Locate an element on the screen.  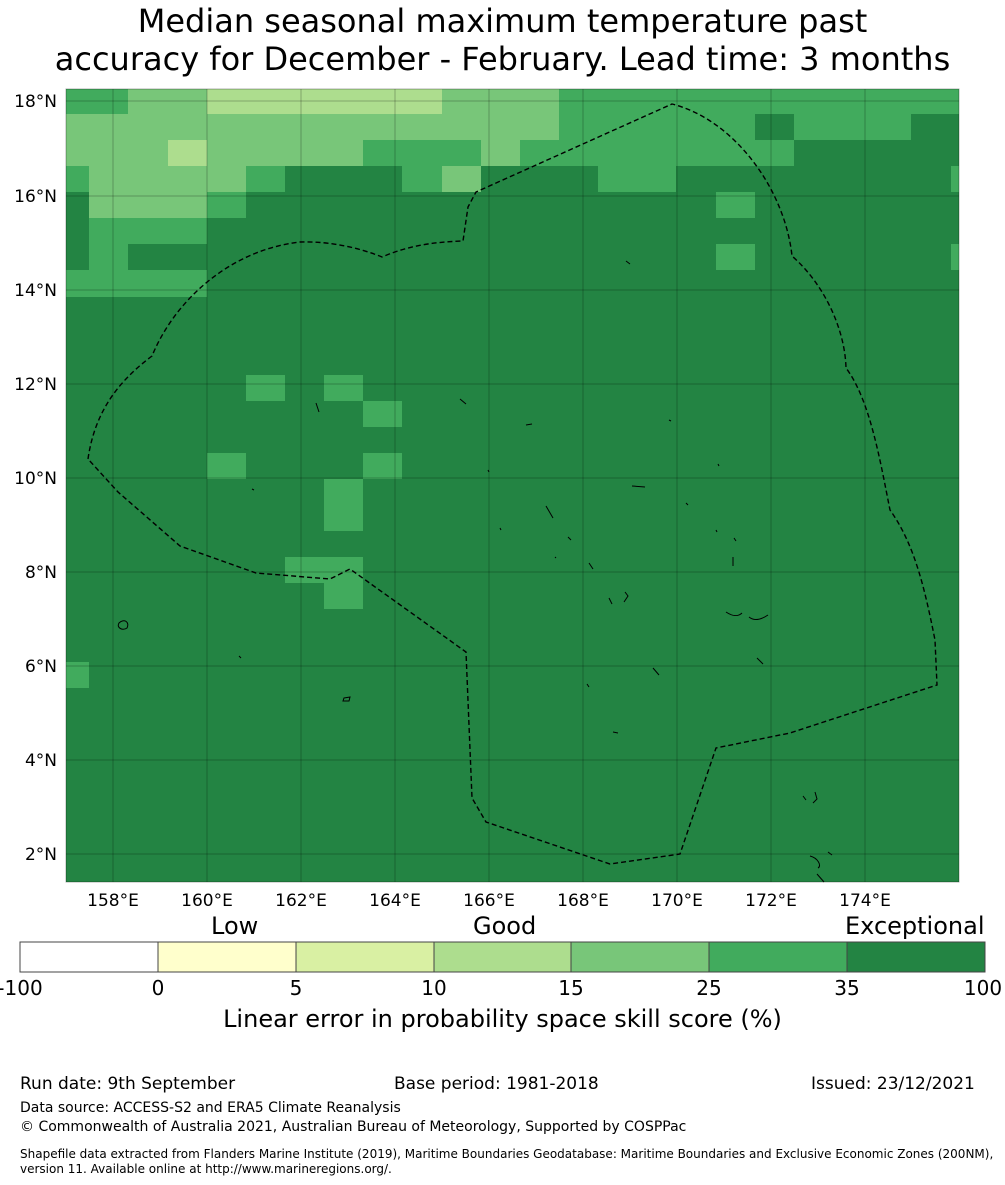
lon-label-166e: 166°E is located at coordinates (489, 901).